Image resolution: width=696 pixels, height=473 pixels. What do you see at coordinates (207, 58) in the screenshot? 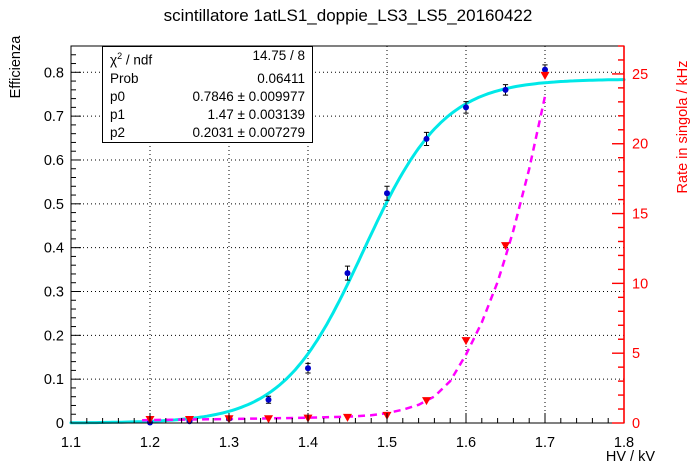
I see `stats-row-chi2: χ2 / ndf 14.75 / 8` at bounding box center [207, 58].